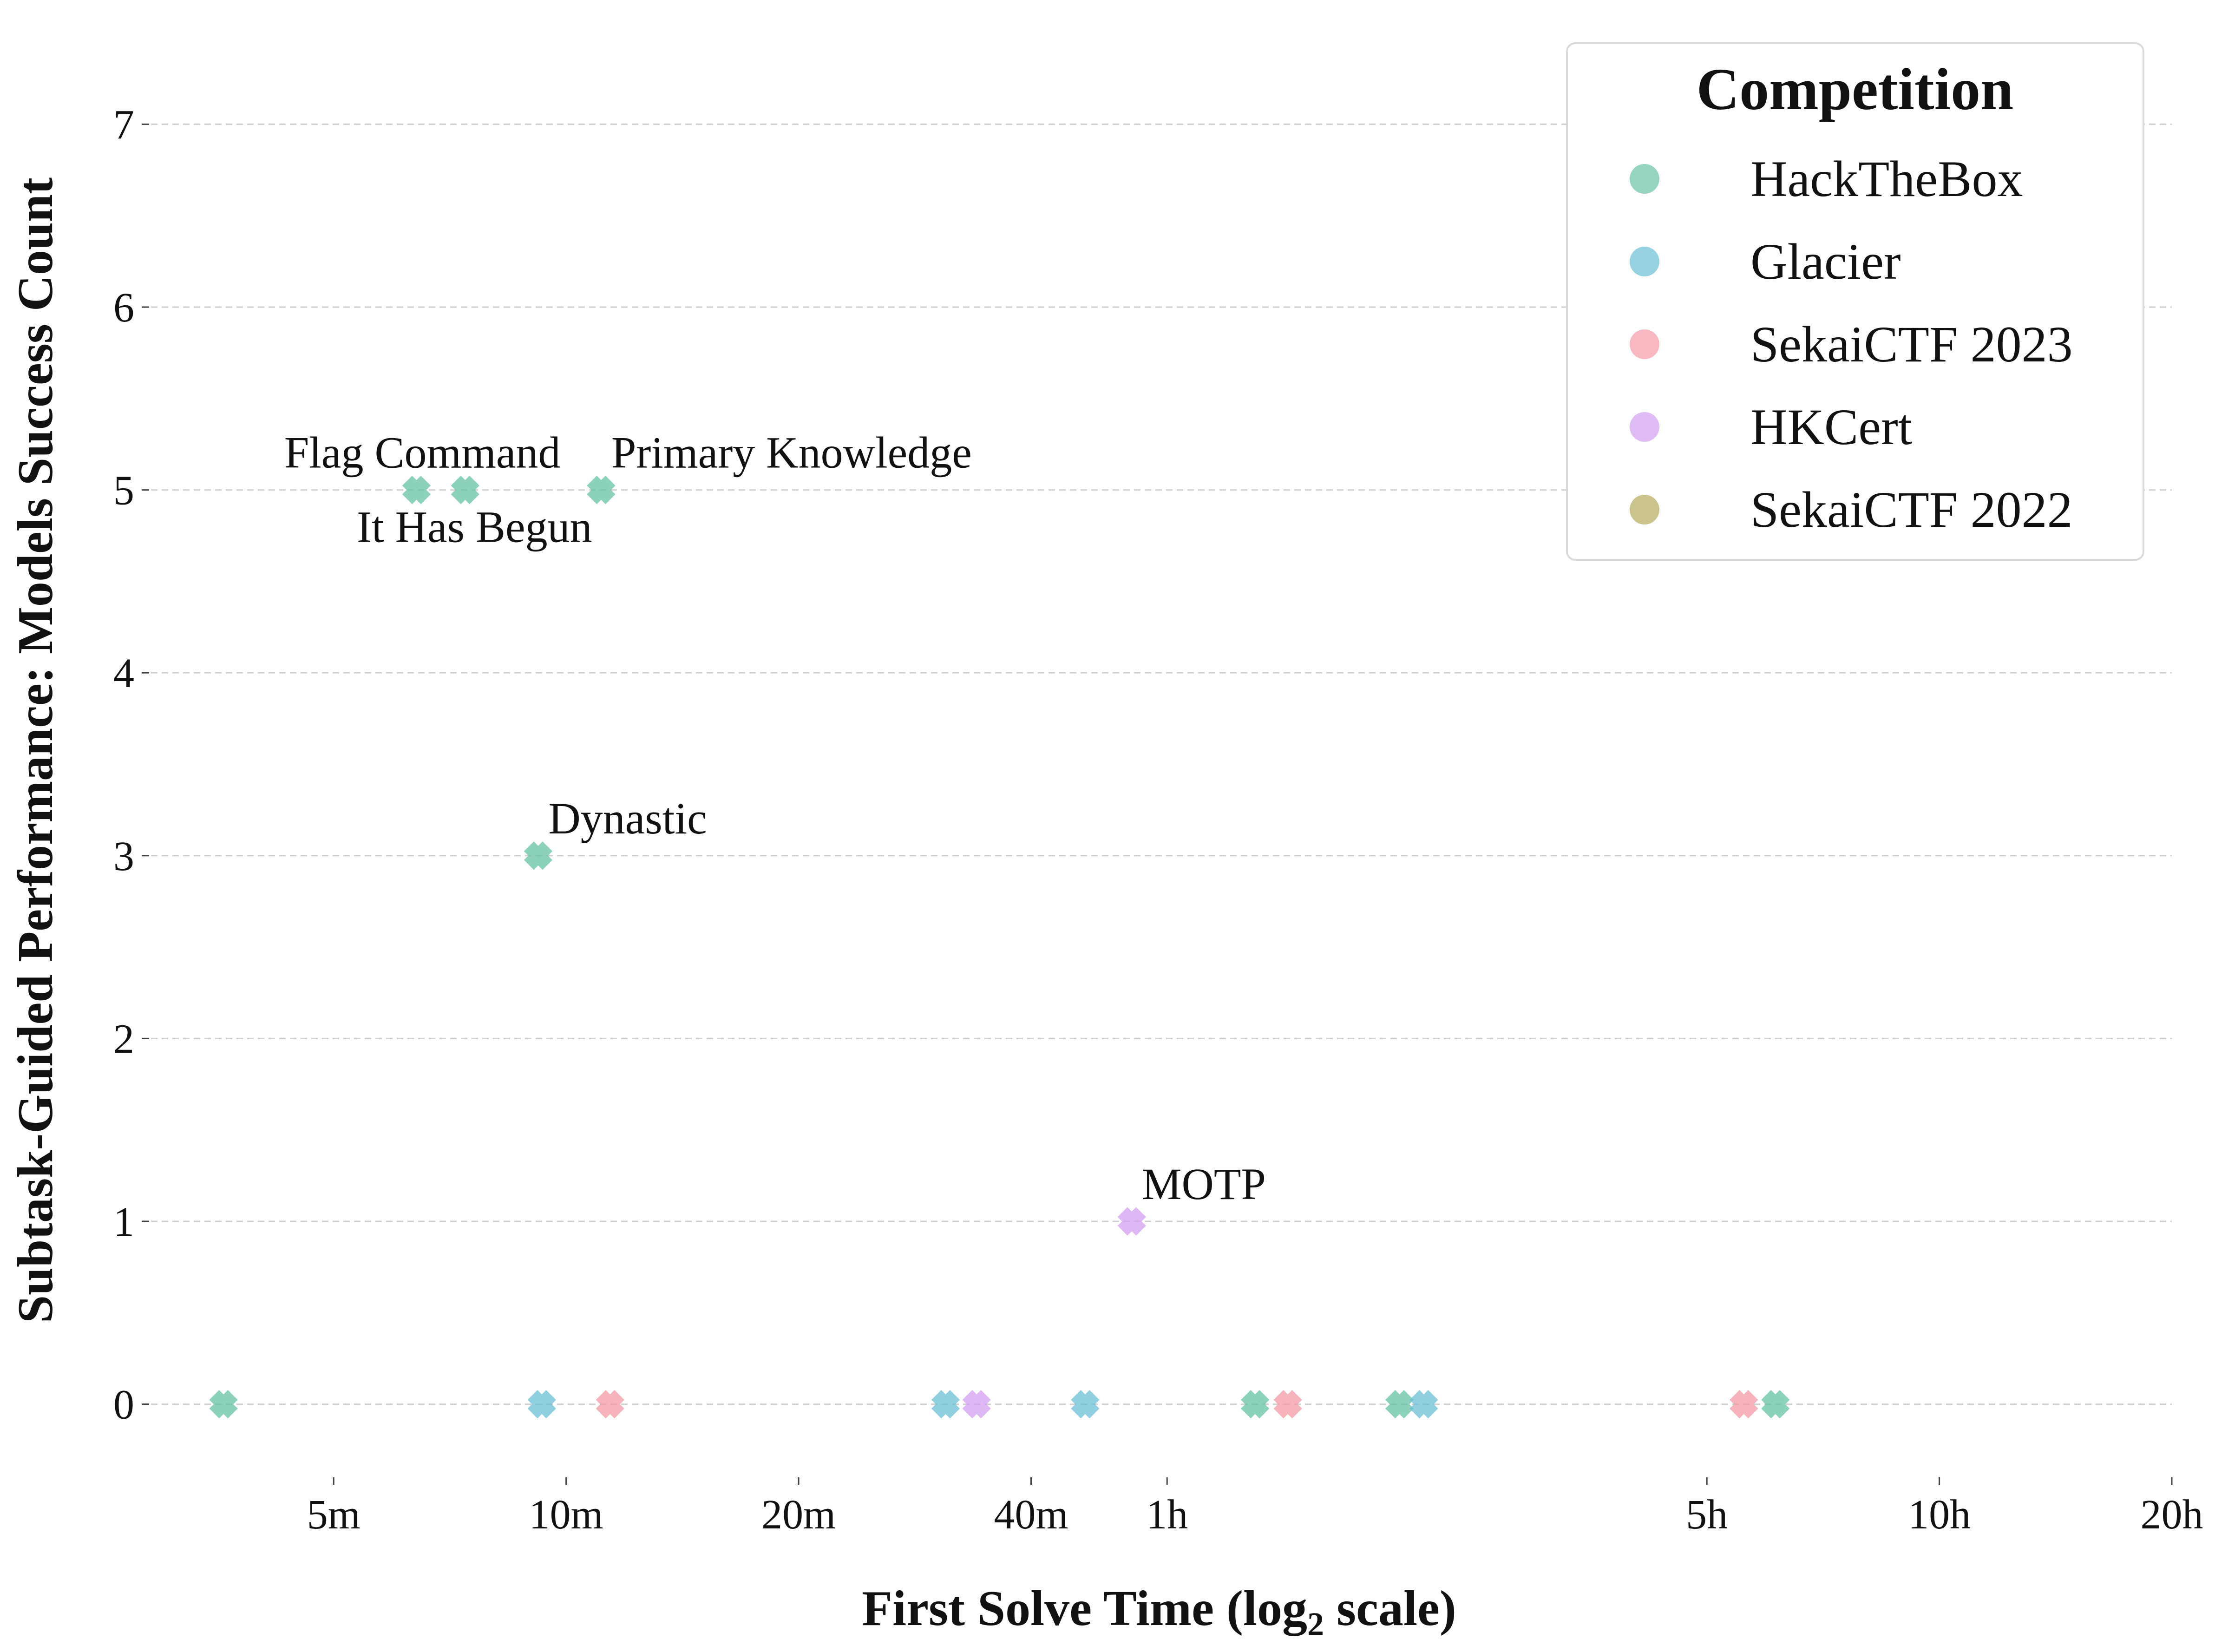  What do you see at coordinates (124, 125) in the screenshot?
I see `y-tick-label: 7` at bounding box center [124, 125].